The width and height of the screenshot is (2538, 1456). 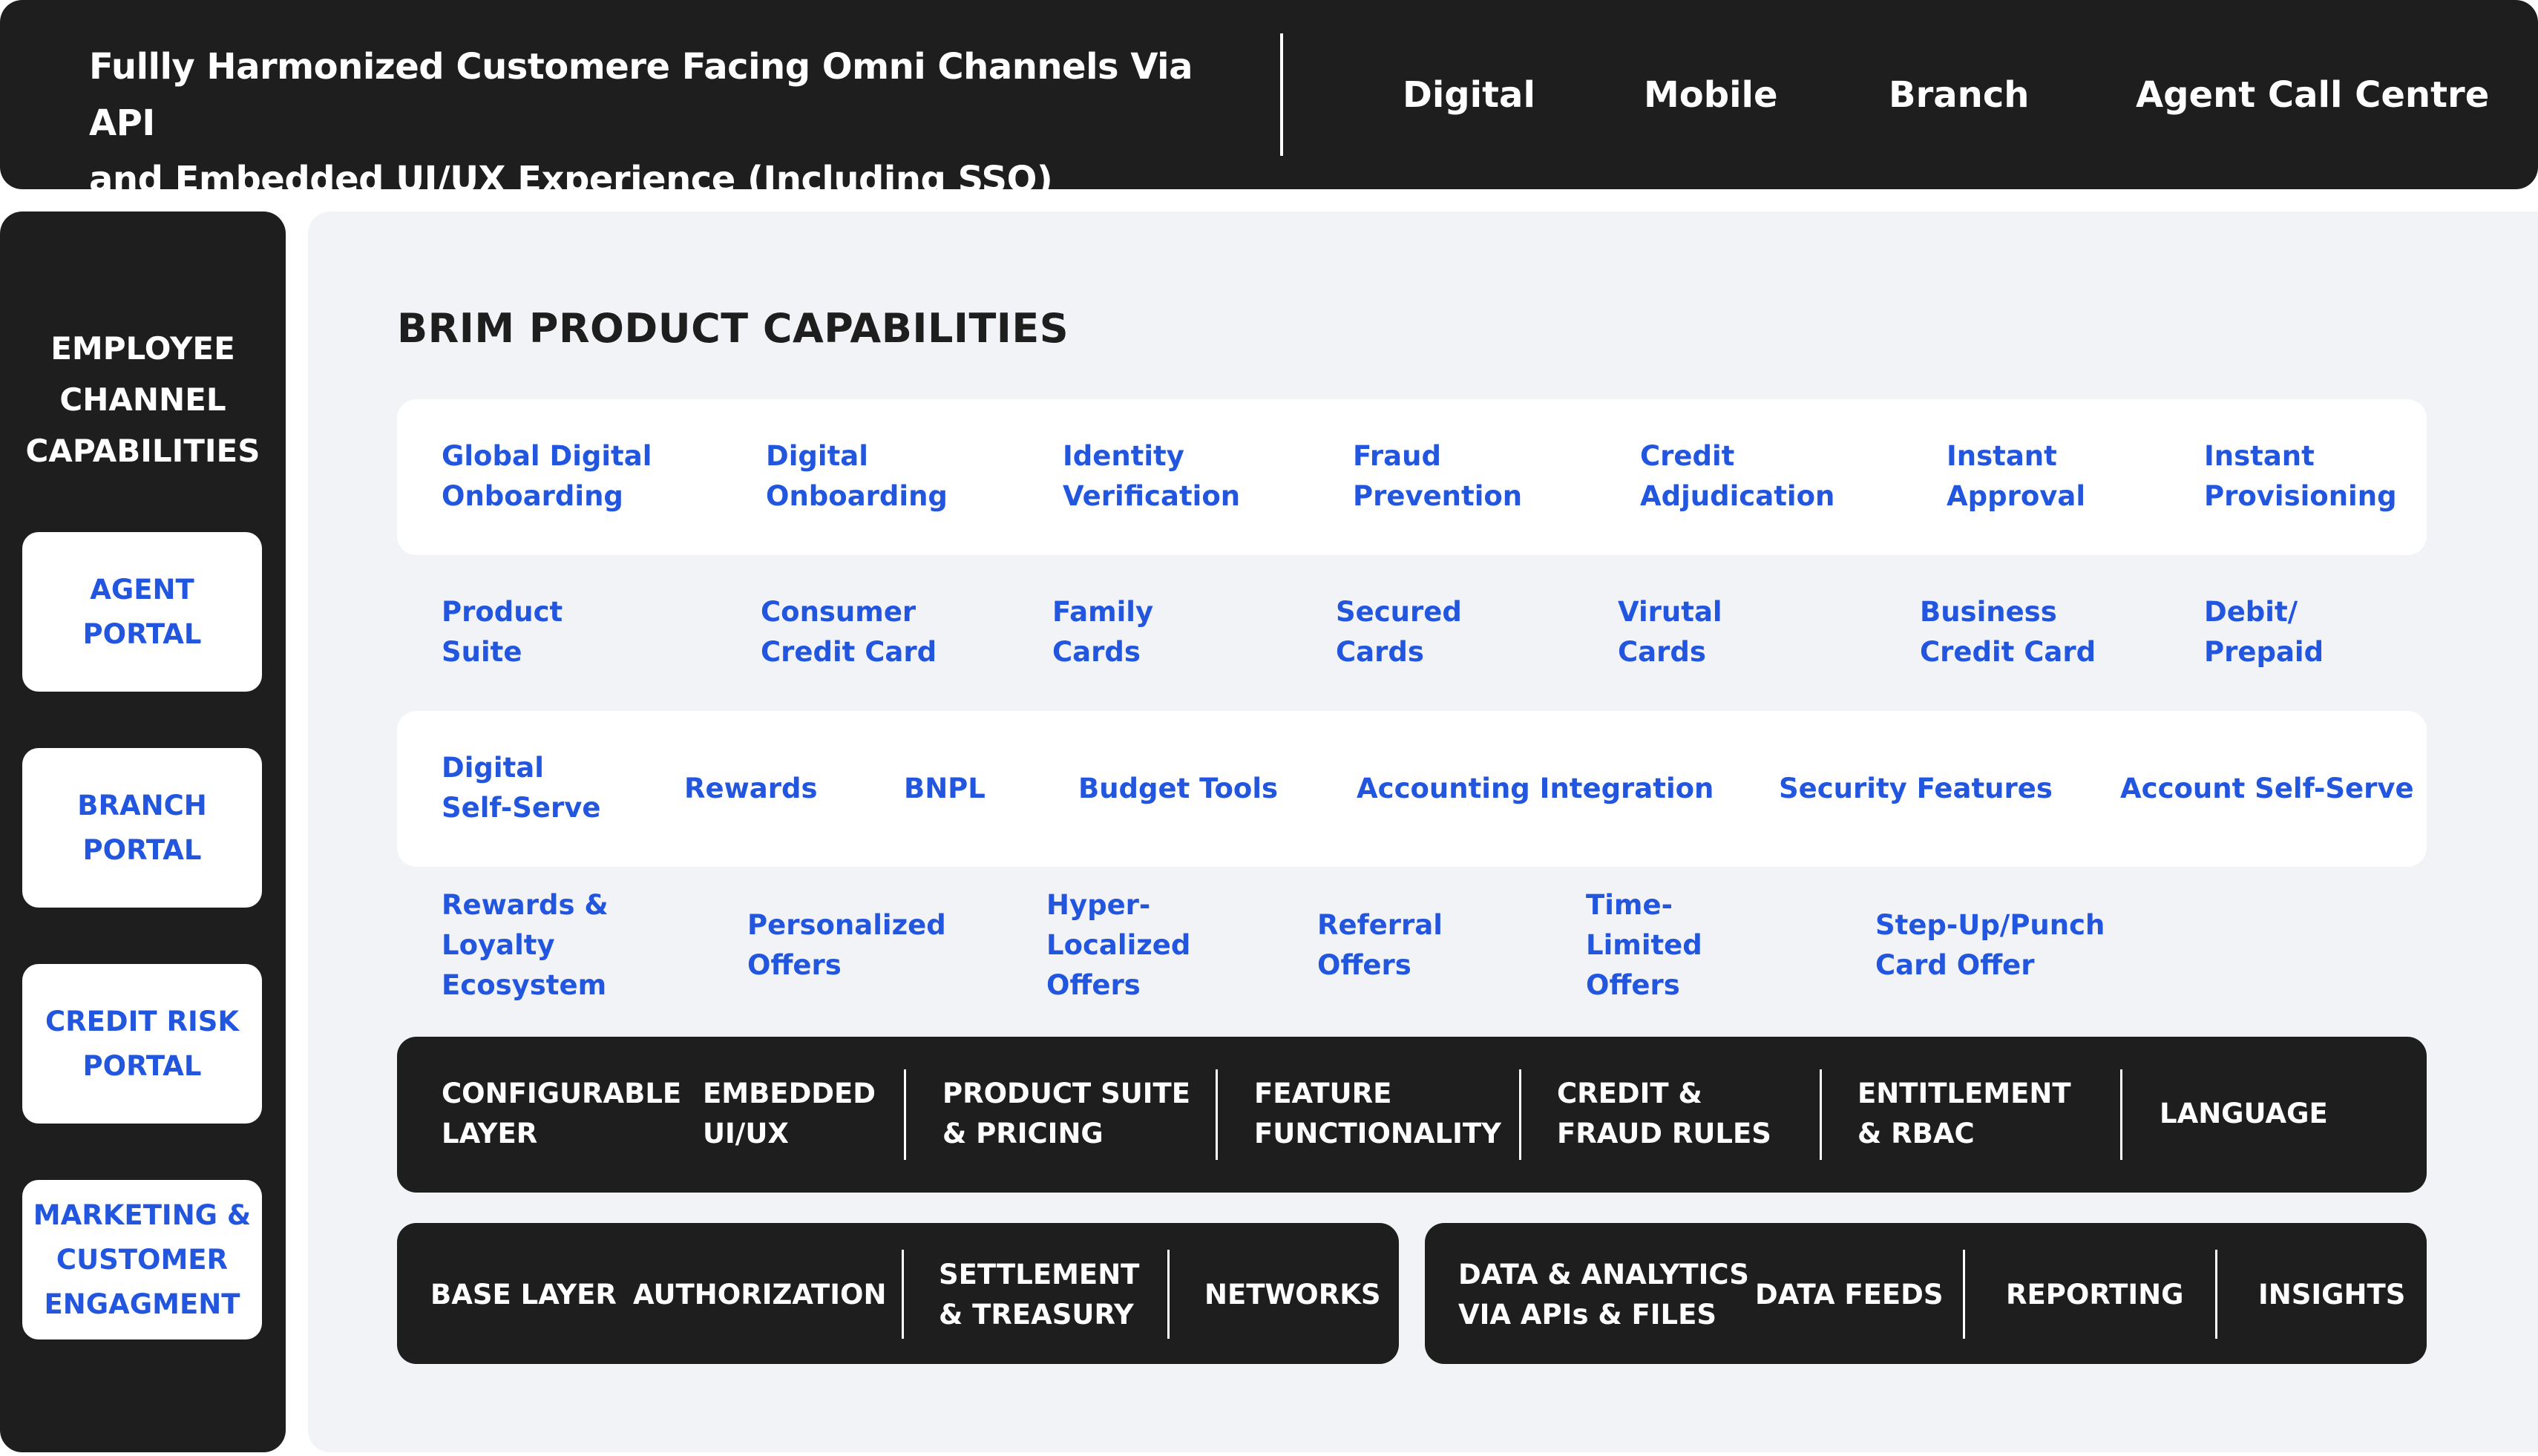 I want to click on marketing-customer-engagment-card: MARKETING & CUSTOMER ENGAGMENT, so click(x=142, y=1260).